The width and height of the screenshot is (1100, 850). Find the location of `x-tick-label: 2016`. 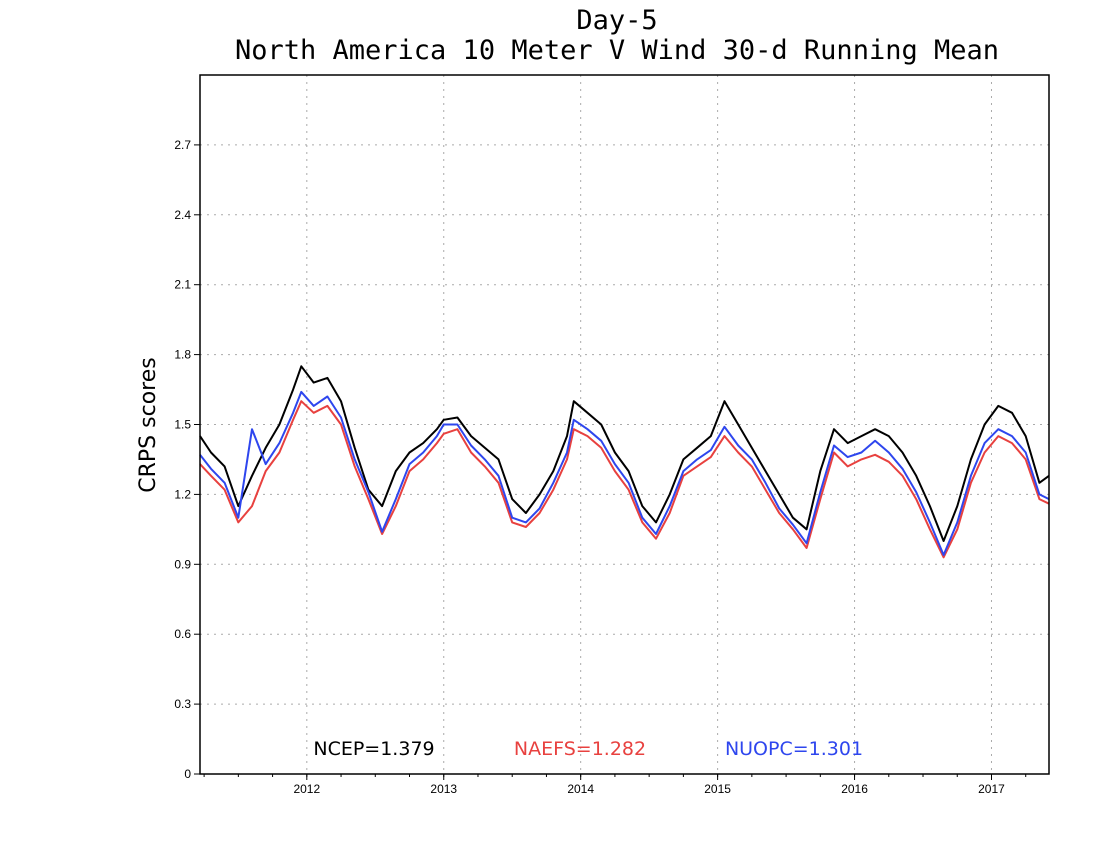

x-tick-label: 2016 is located at coordinates (854, 789).